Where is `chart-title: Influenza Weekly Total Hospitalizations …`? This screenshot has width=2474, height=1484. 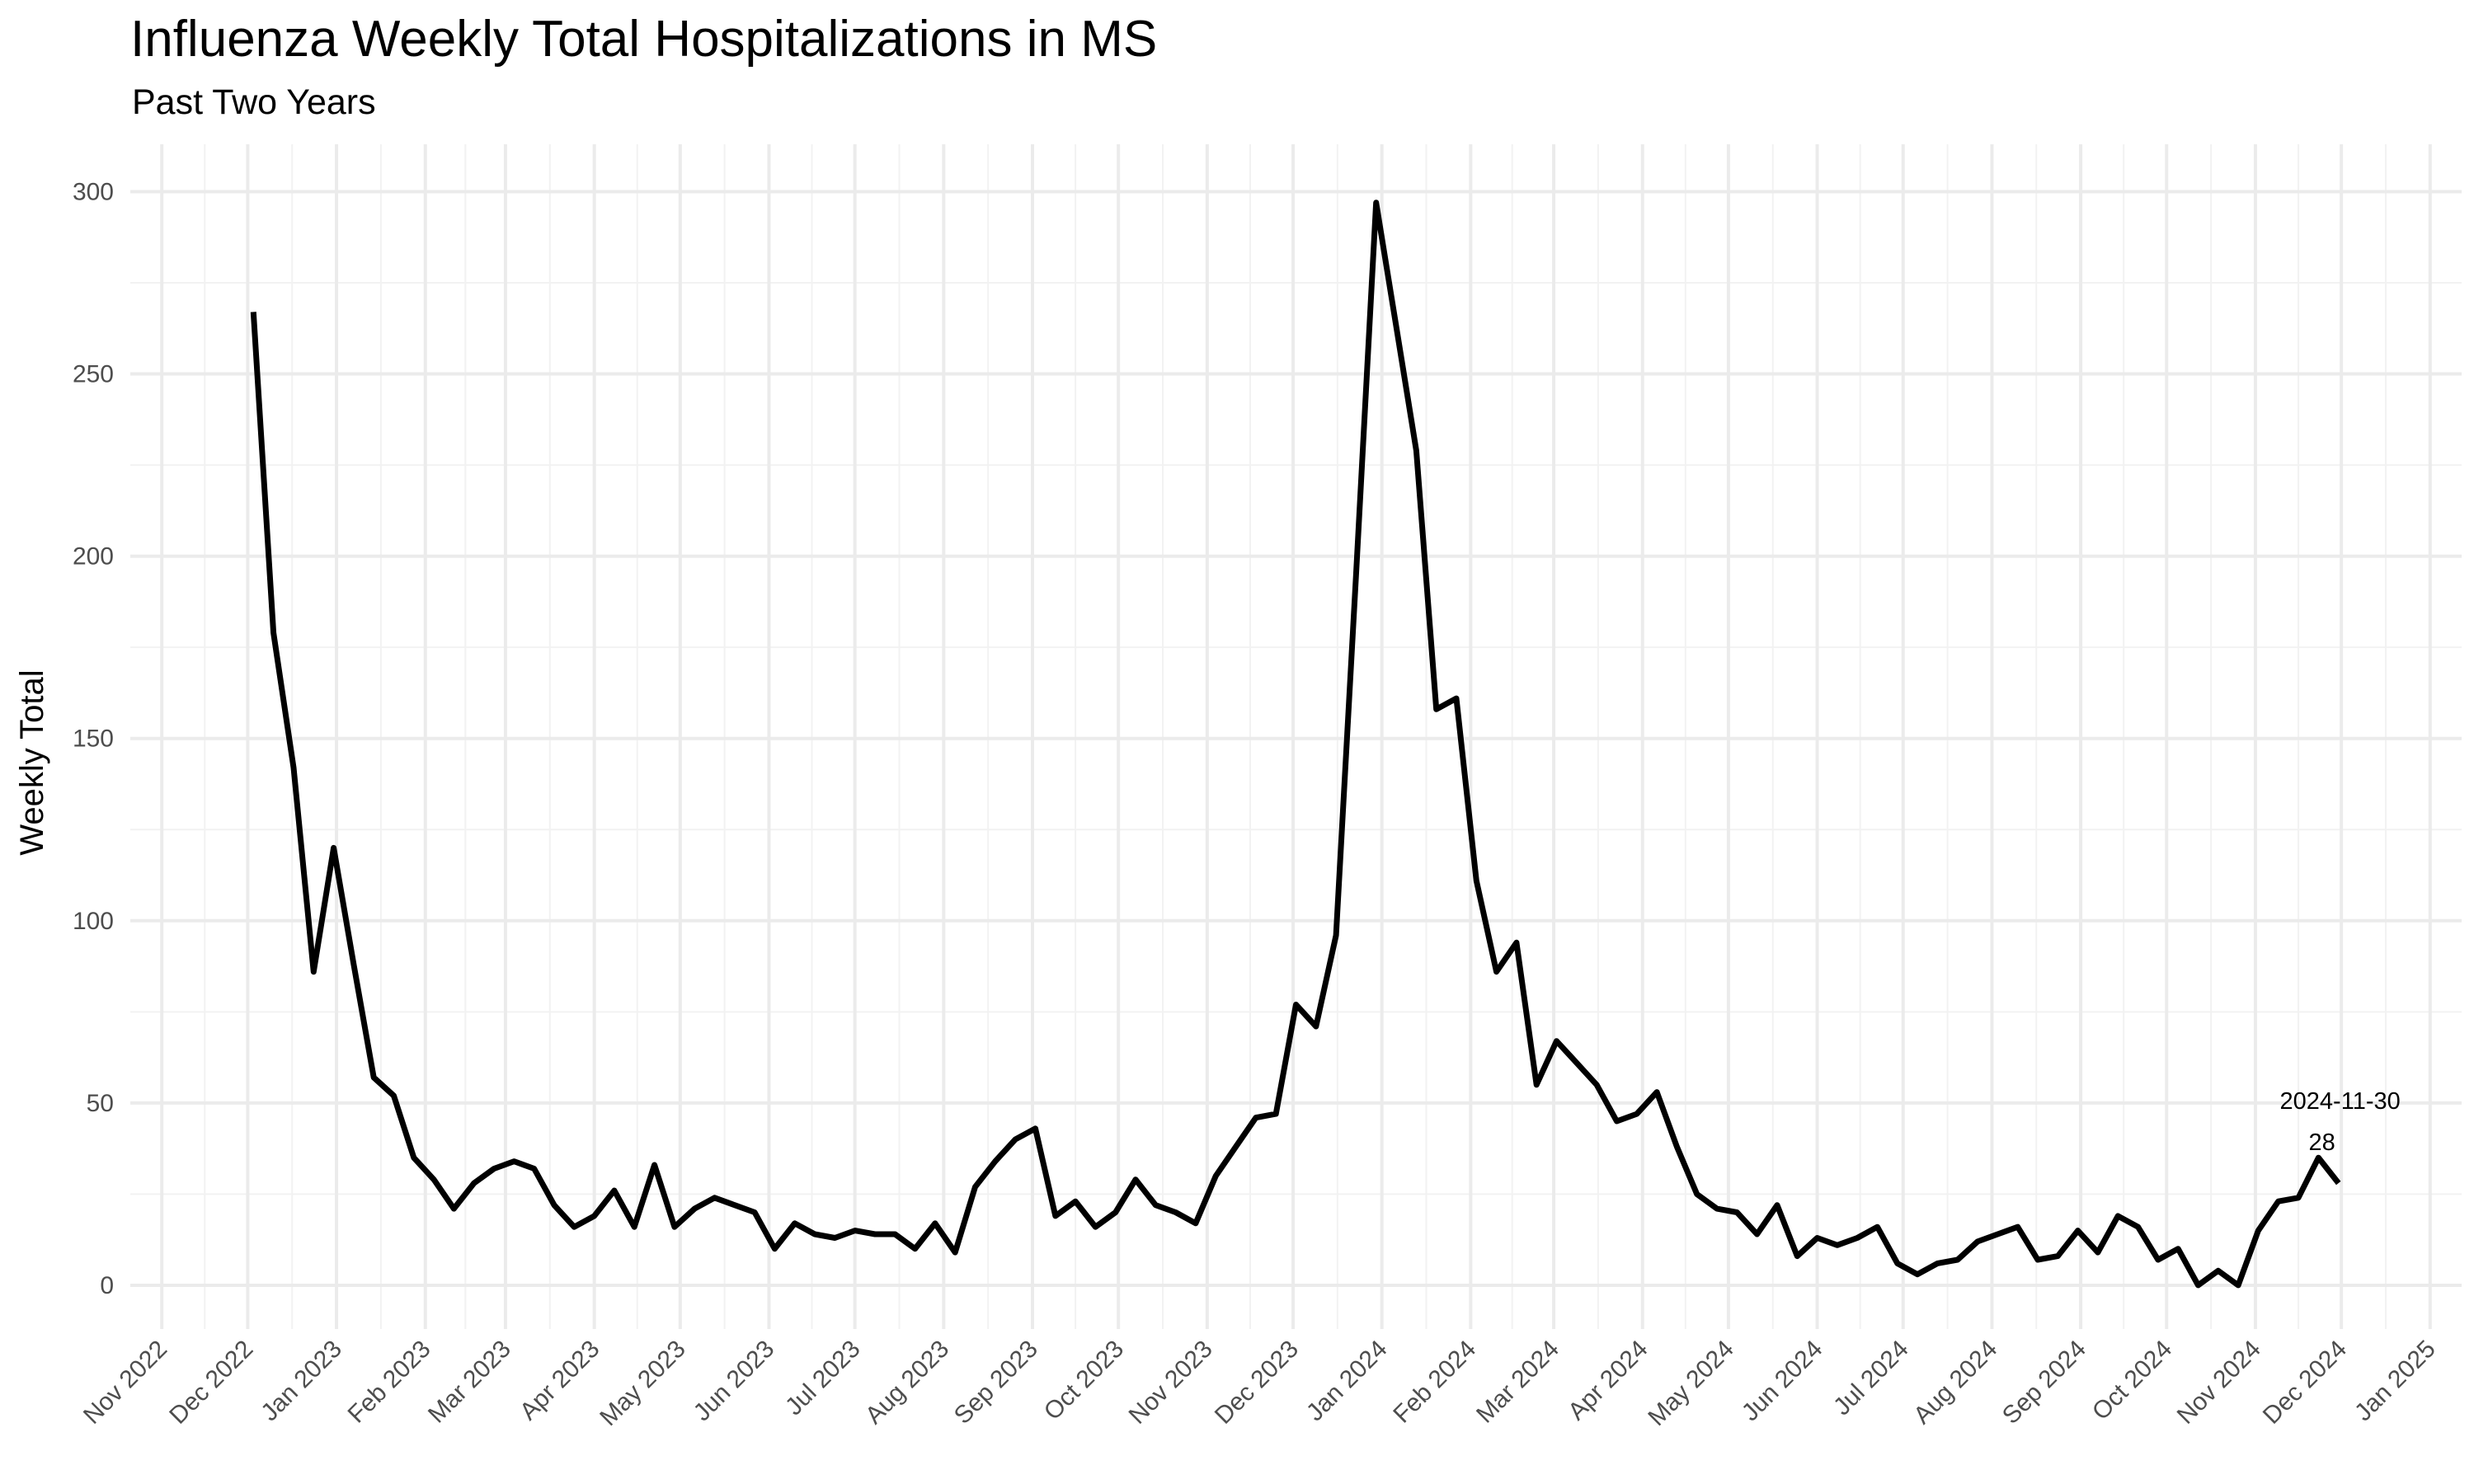
chart-title: Influenza Weekly Total Hospitalizations … is located at coordinates (644, 39).